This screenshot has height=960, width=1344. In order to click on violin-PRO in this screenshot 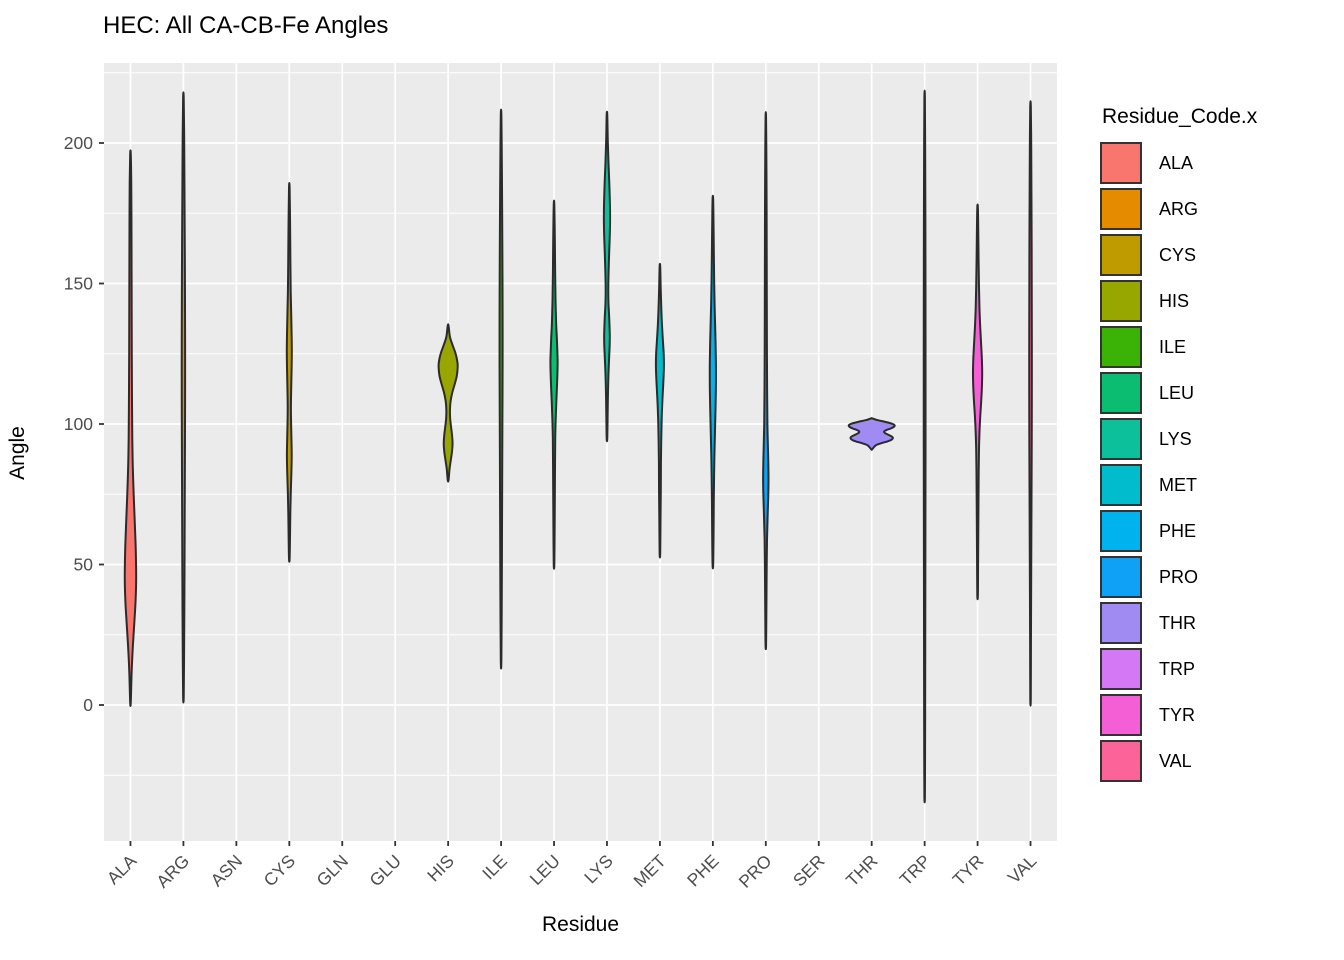, I will do `click(766, 381)`.